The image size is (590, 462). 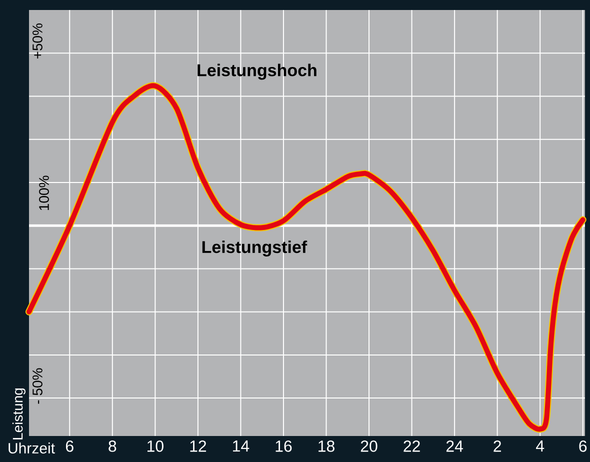 I want to click on x-tick-label: 8, so click(x=112, y=446).